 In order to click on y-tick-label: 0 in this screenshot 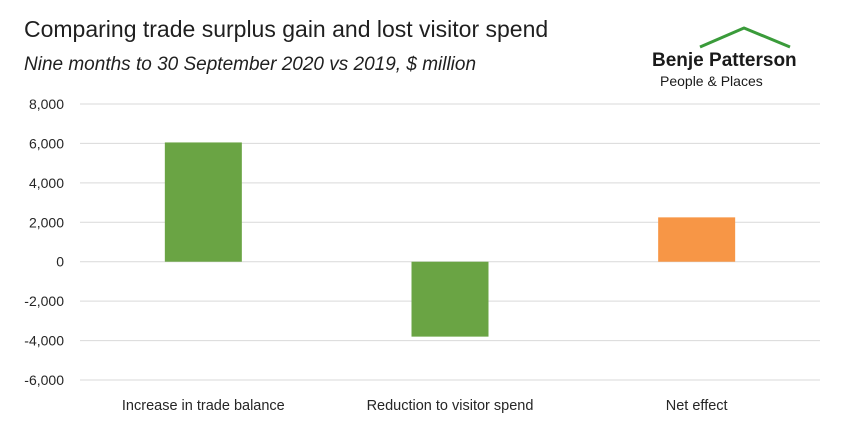, I will do `click(60, 262)`.